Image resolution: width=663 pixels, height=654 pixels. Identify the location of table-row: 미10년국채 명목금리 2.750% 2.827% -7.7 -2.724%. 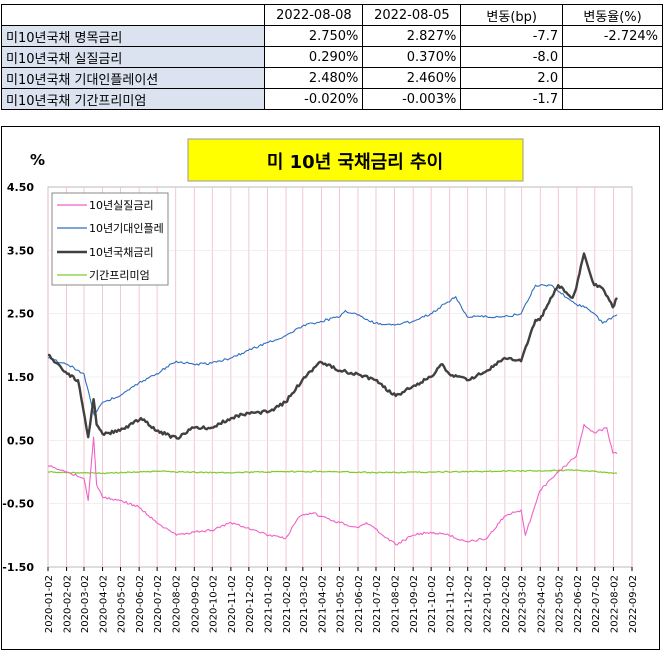
(331, 36).